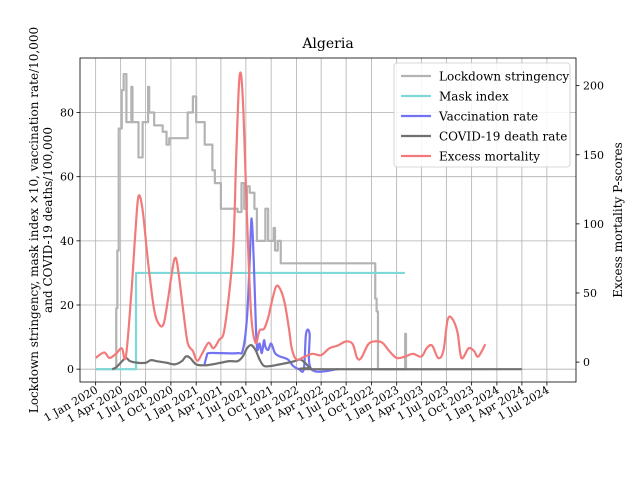 This screenshot has width=640, height=480. Describe the element at coordinates (593, 155) in the screenshot. I see `right-tick-label: 150` at that location.